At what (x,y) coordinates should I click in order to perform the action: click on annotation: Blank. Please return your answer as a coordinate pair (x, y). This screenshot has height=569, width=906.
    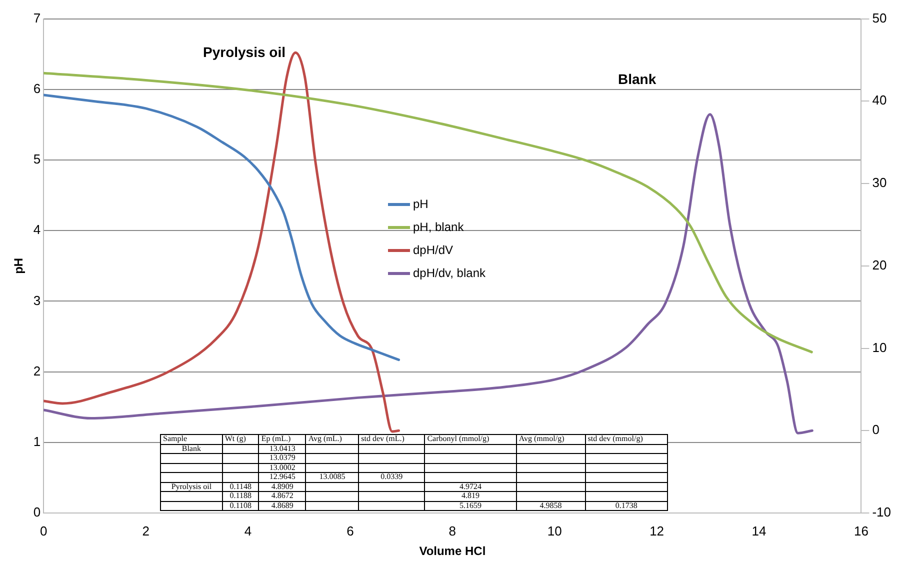
    Looking at the image, I should click on (637, 79).